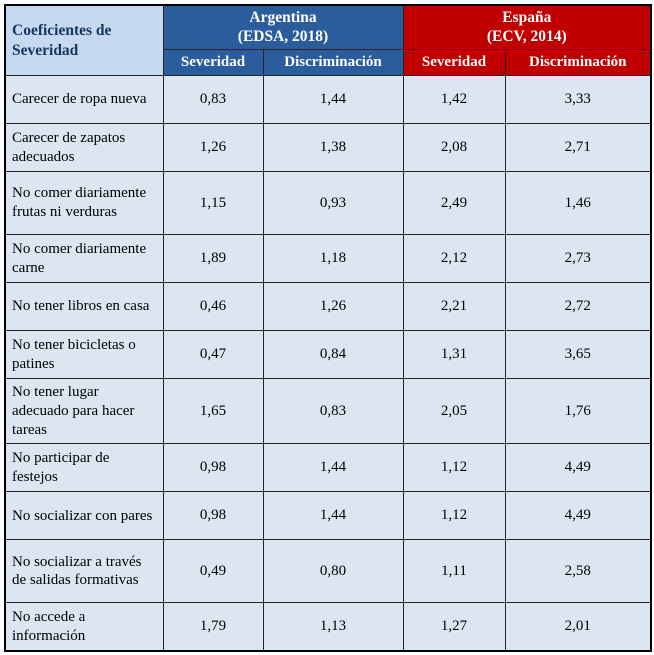 The width and height of the screenshot is (654, 655). I want to click on cell-value: 2,49, so click(454, 203).